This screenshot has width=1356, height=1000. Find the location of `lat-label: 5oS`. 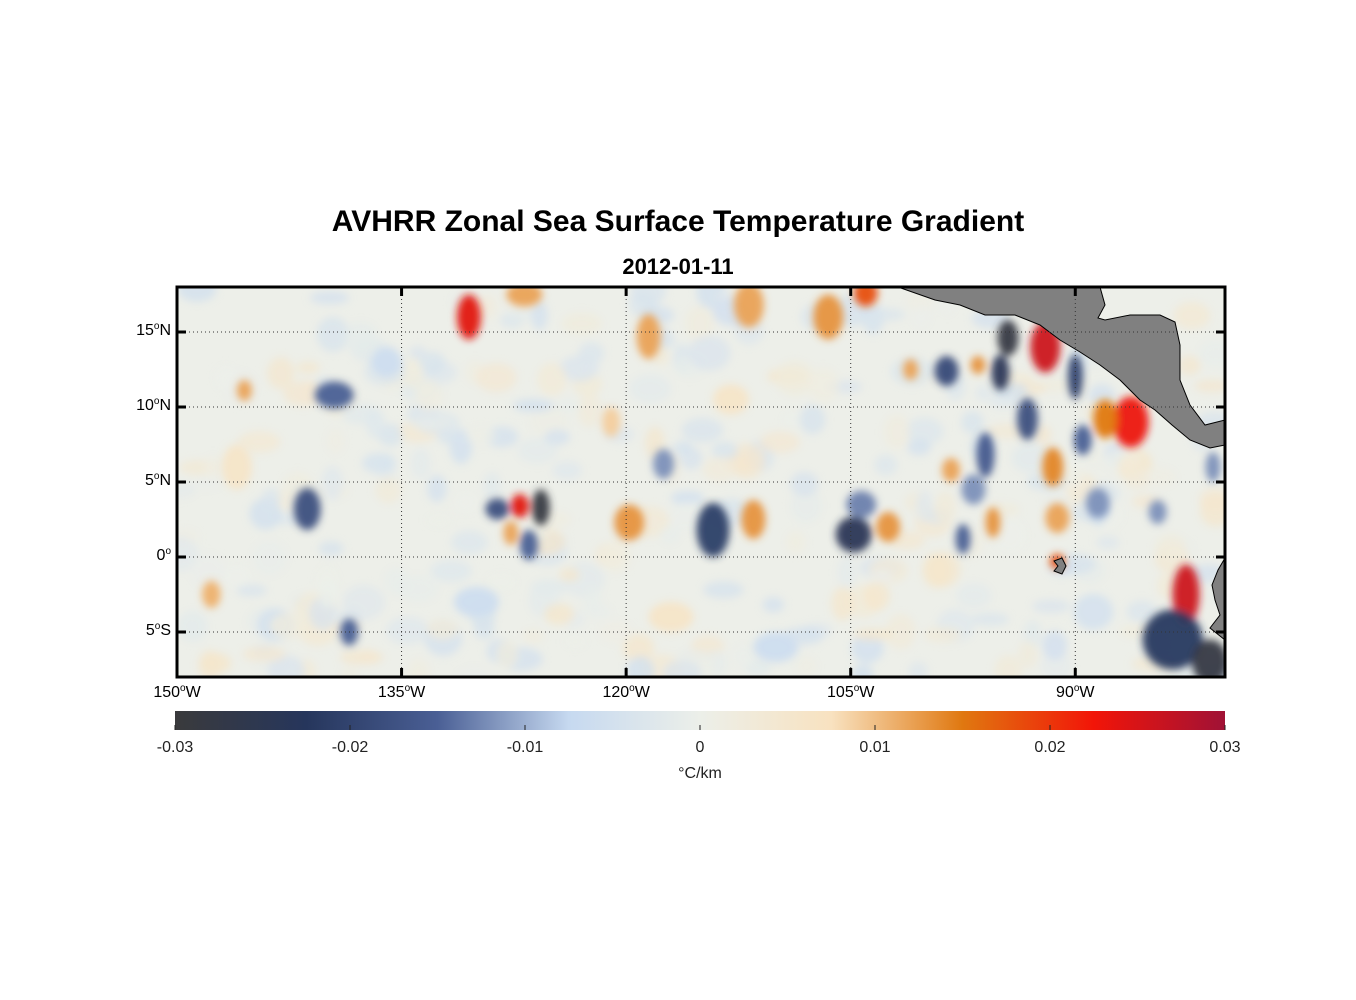

lat-label: 5oS is located at coordinates (158, 630).